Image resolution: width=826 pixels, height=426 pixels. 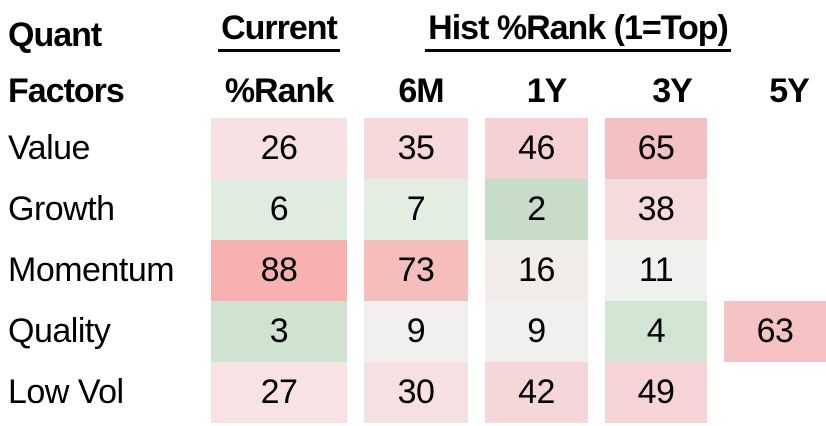 I want to click on heatmap-cell: 63, so click(x=775, y=331).